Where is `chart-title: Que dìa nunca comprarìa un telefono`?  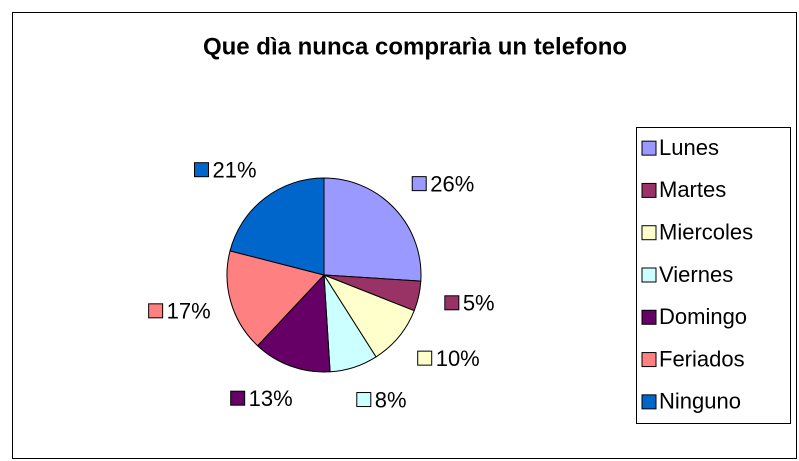 chart-title: Que dìa nunca comprarìa un telefono is located at coordinates (415, 46).